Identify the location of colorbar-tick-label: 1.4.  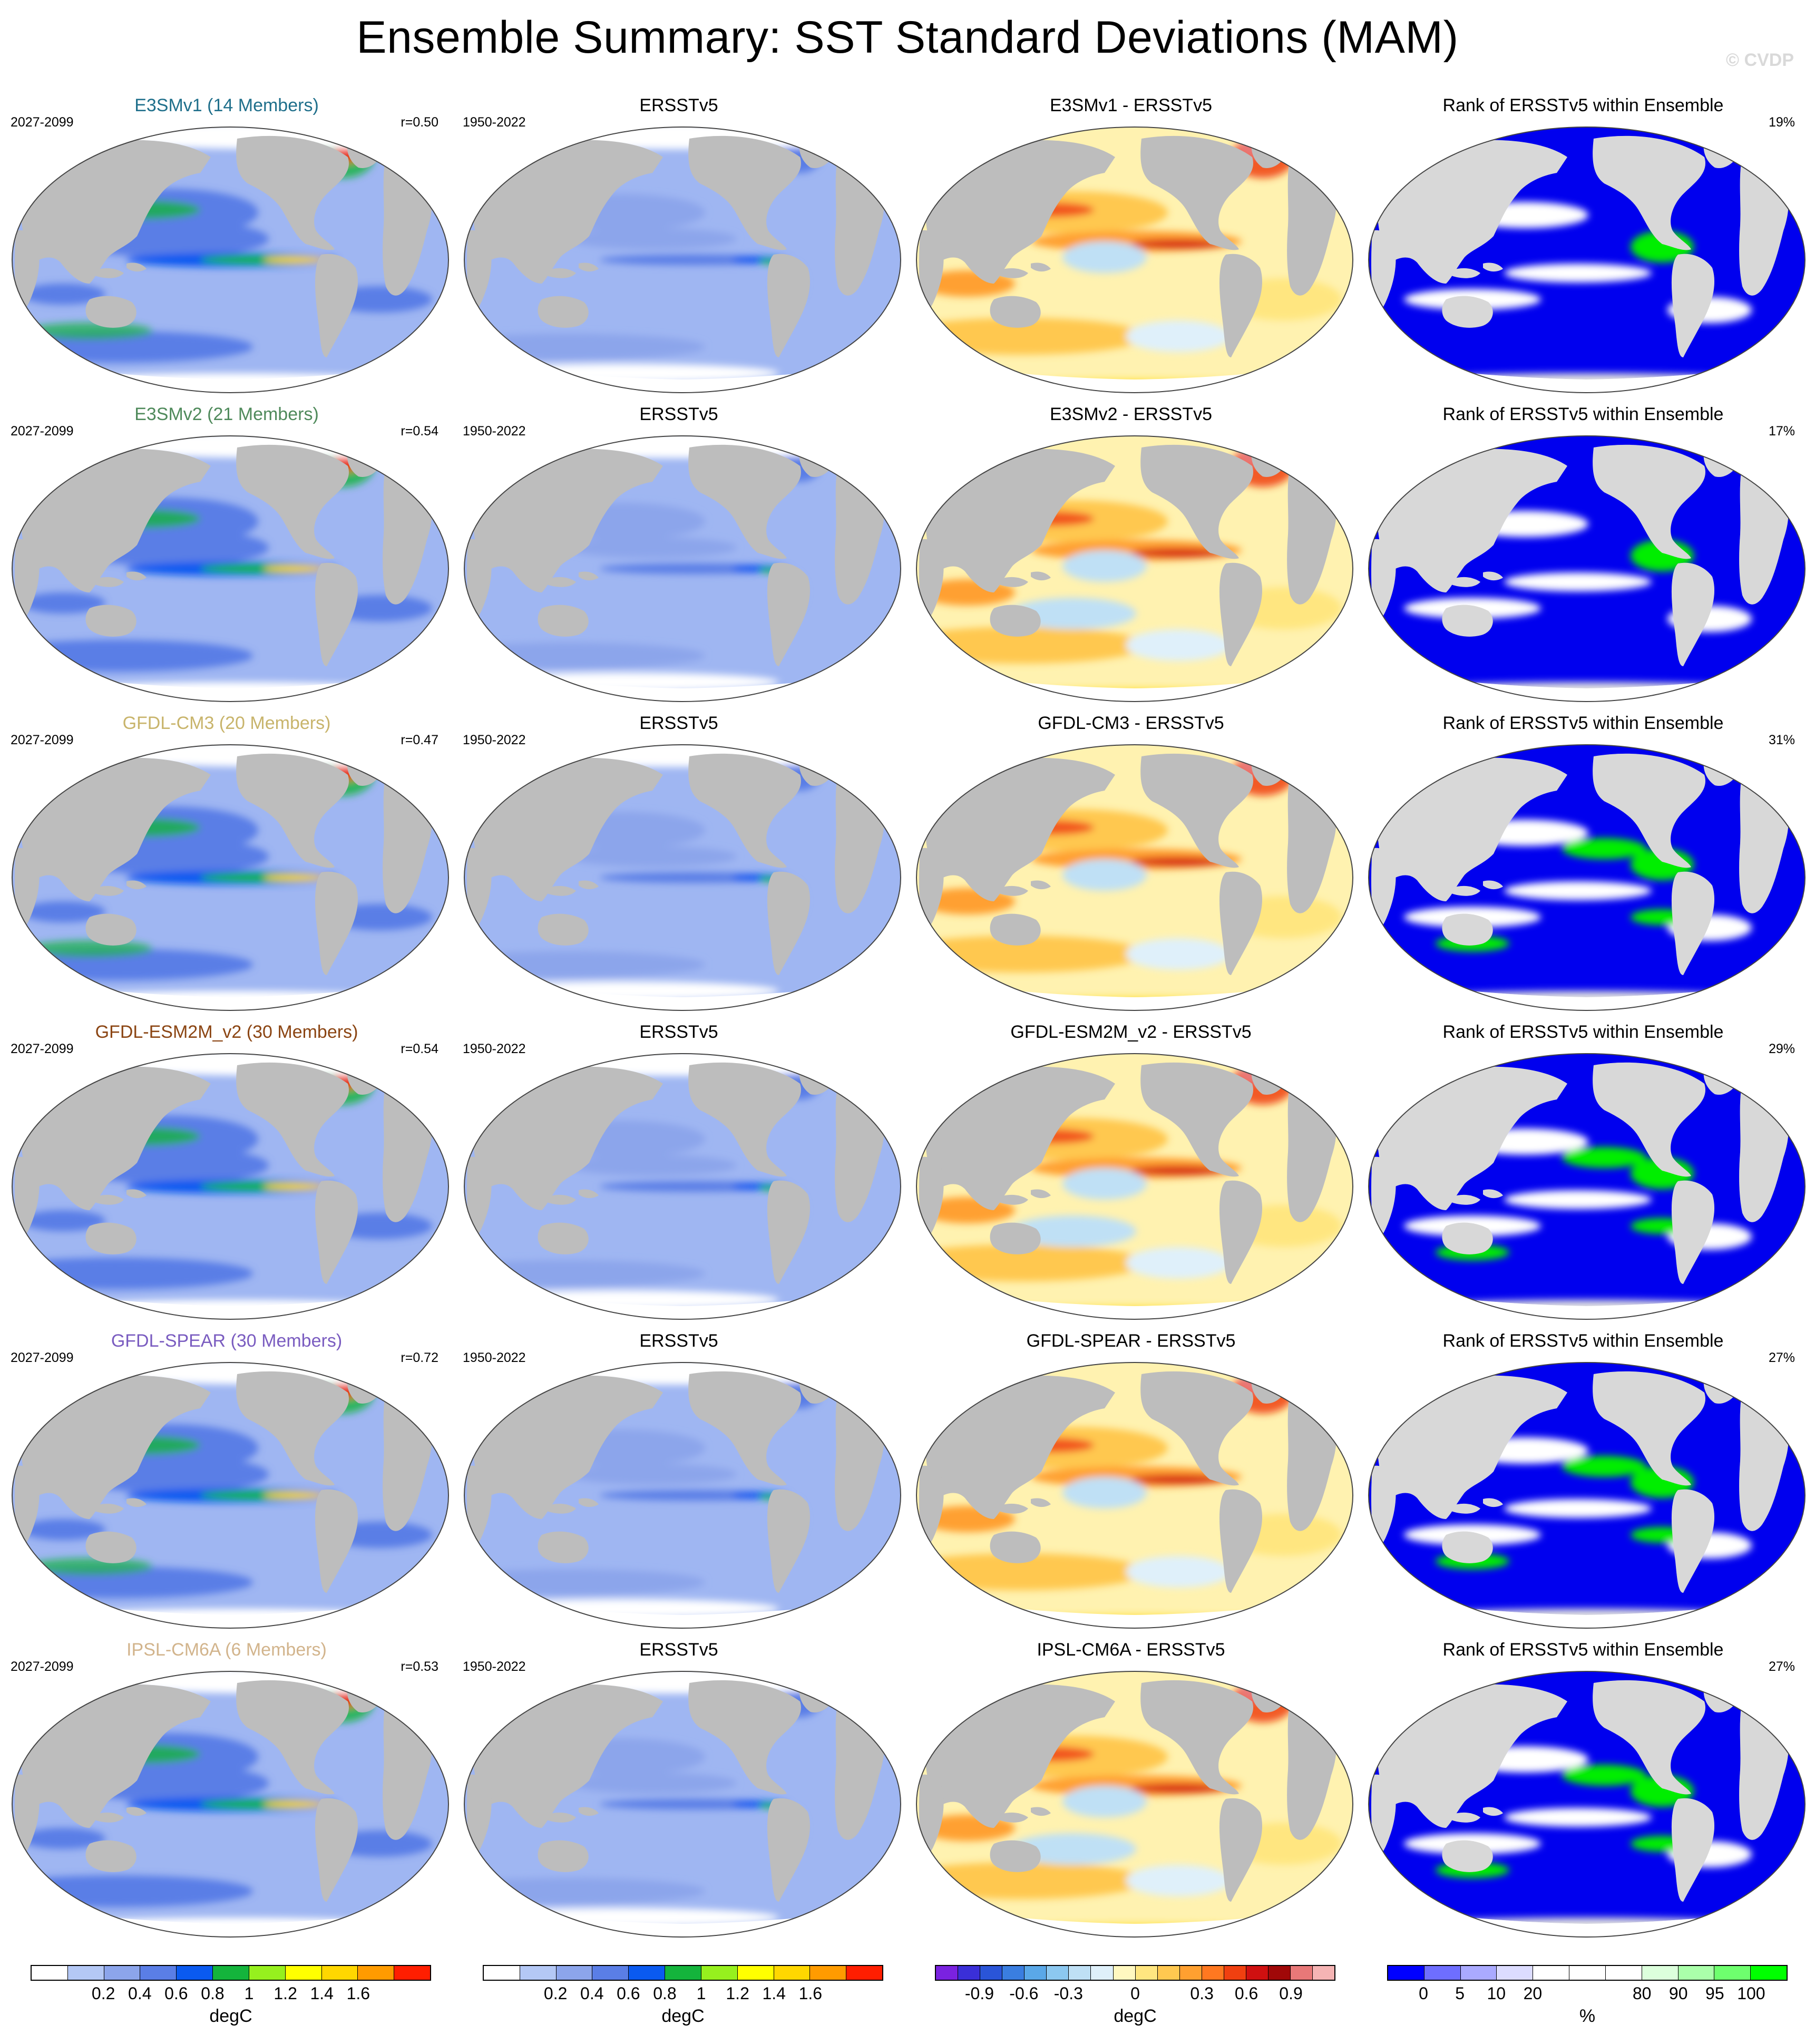
(322, 1994).